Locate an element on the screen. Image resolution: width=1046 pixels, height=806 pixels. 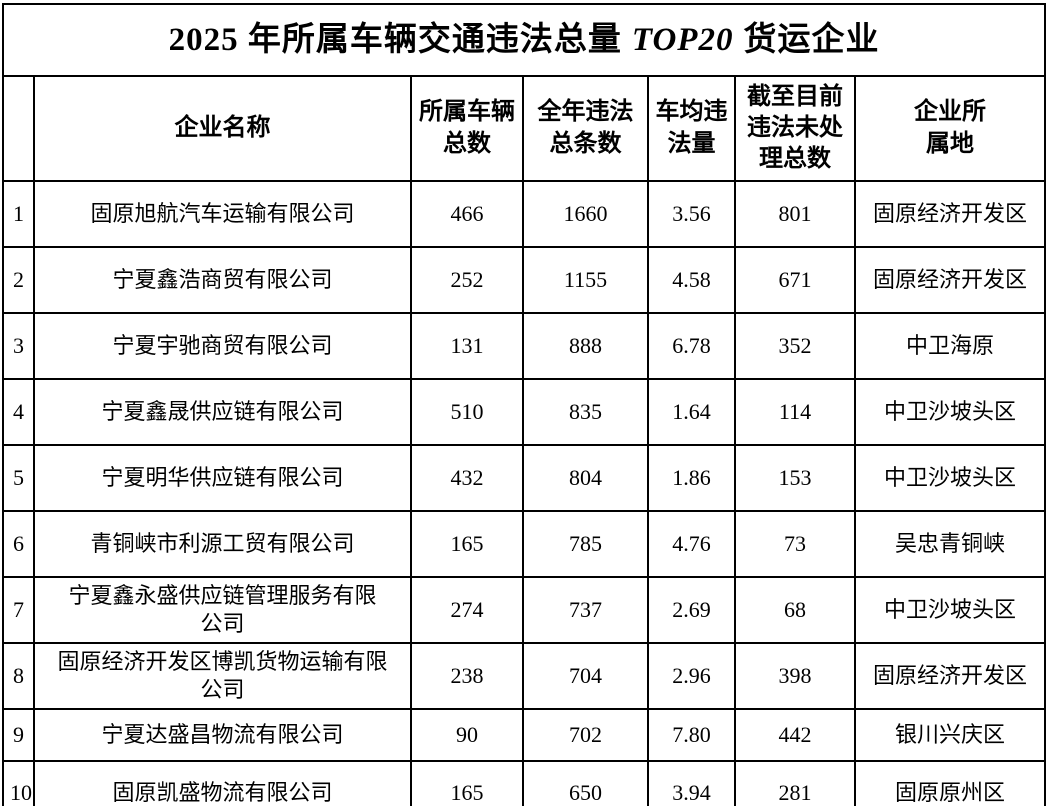
header-pending-total: 截至目前 违法未处 理总数 is located at coordinates (795, 128).